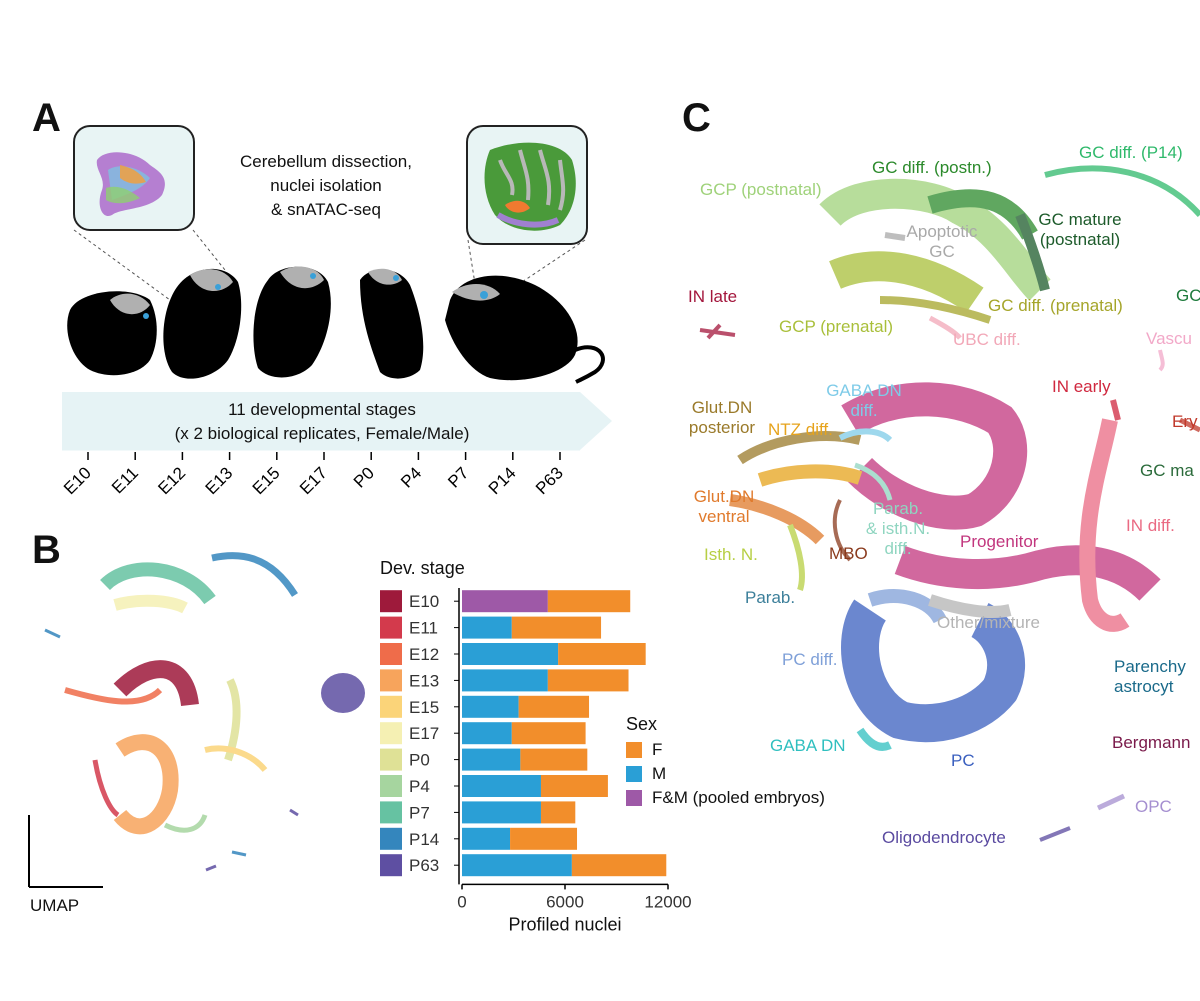  I want to click on label-gc-diff-p14: GC diff. (P14), so click(1131, 152).